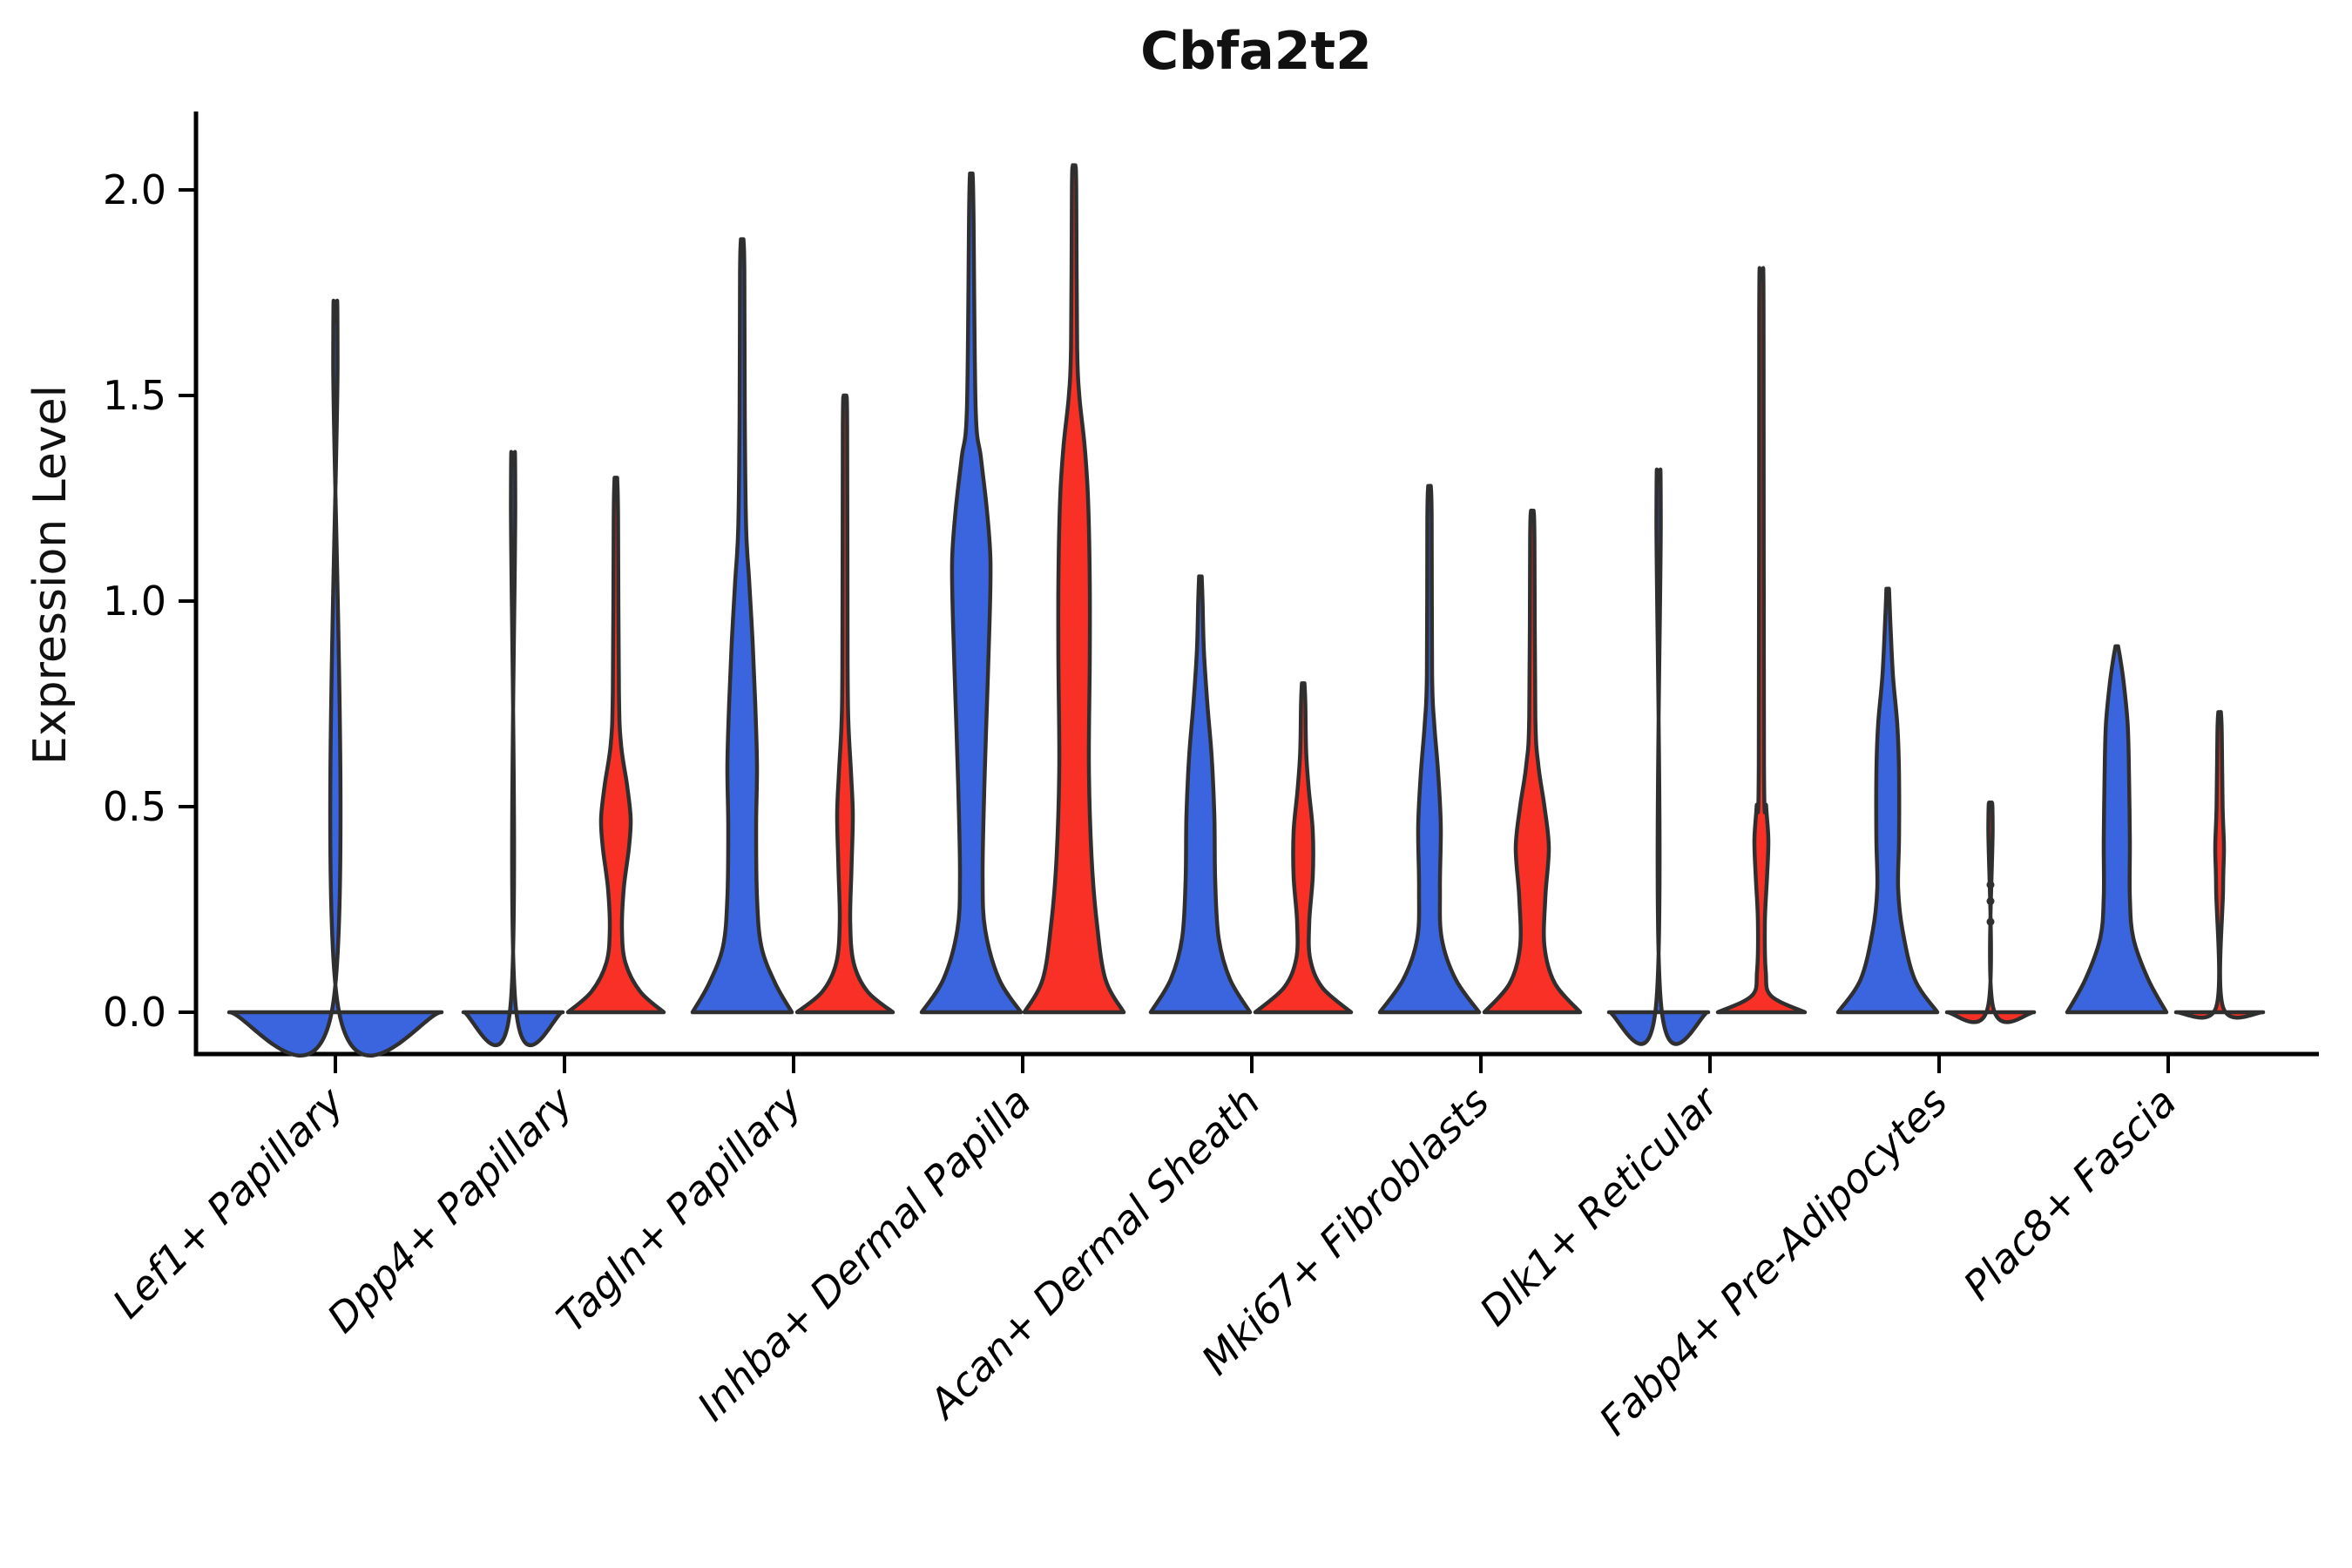 The height and width of the screenshot is (1568, 2352). What do you see at coordinates (50, 575) in the screenshot?
I see `y-axis-label: Expression Level` at bounding box center [50, 575].